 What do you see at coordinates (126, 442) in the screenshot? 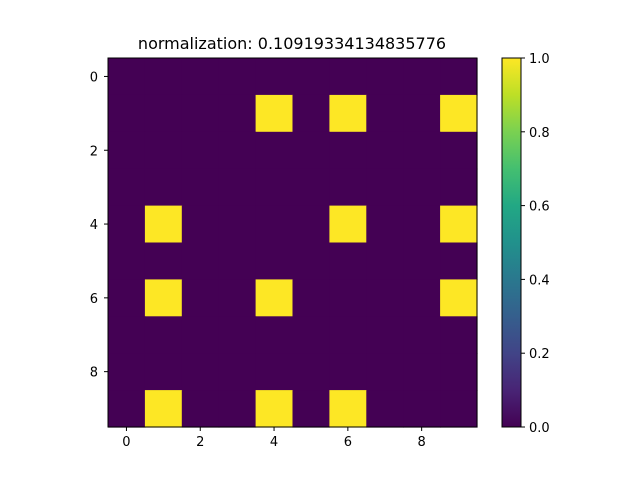
I see `x-tick-label-0: 0` at bounding box center [126, 442].